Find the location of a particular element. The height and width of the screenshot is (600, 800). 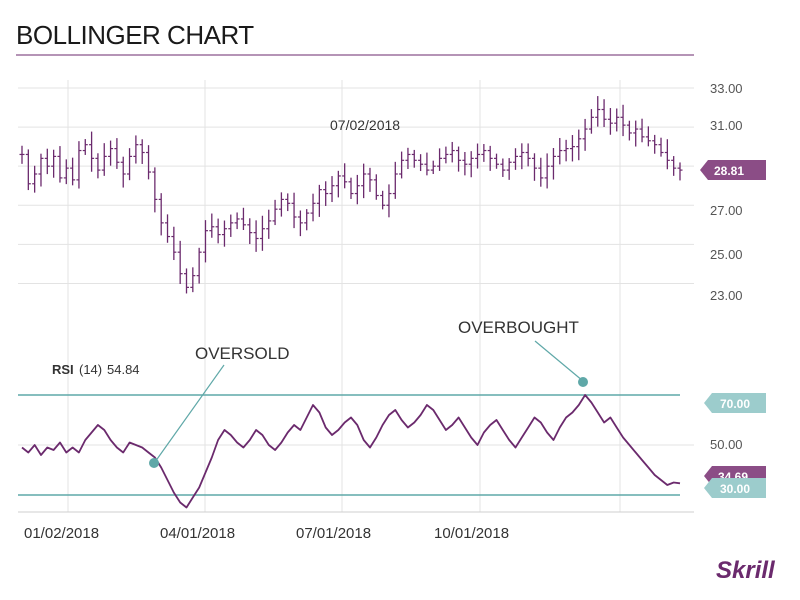

skrill-logo: Skrill is located at coordinates (746, 570).